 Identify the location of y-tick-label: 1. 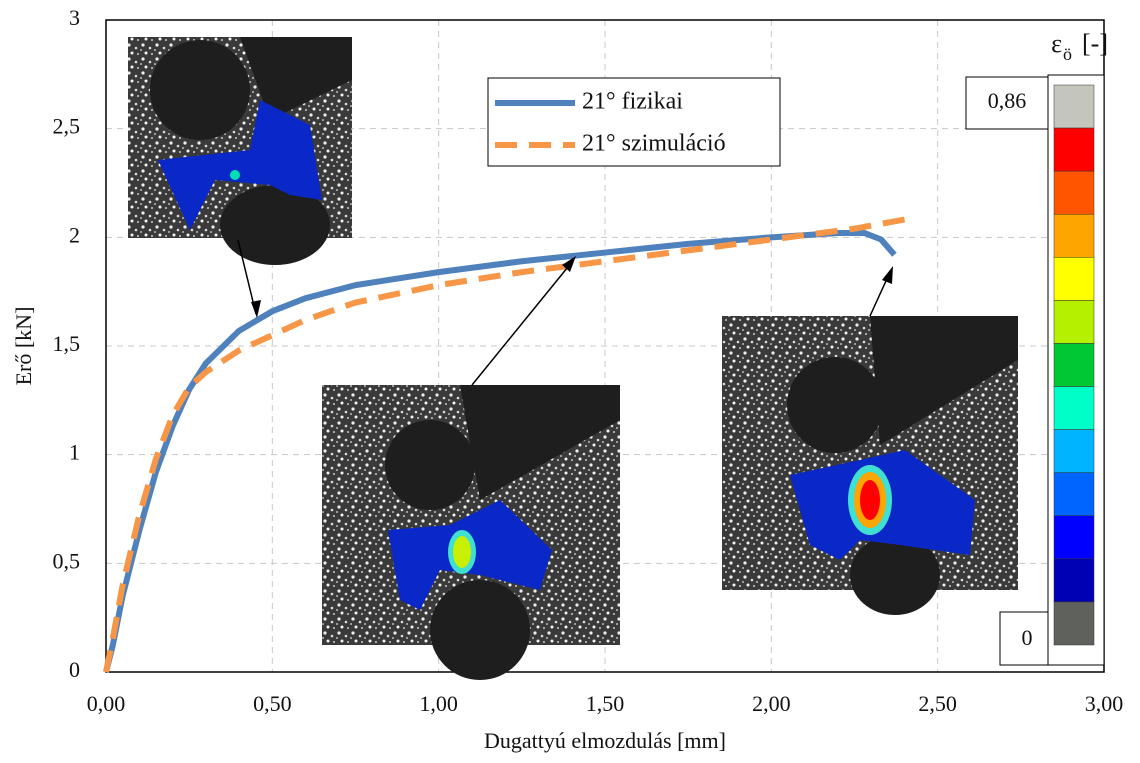
(74, 452).